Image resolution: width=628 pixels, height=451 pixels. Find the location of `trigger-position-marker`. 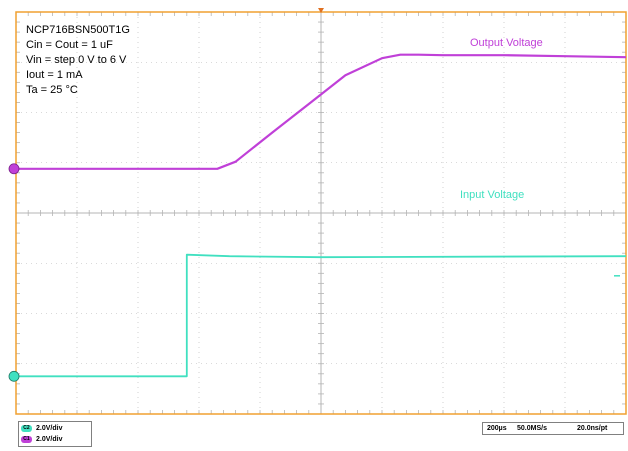

trigger-position-marker is located at coordinates (321, 10).